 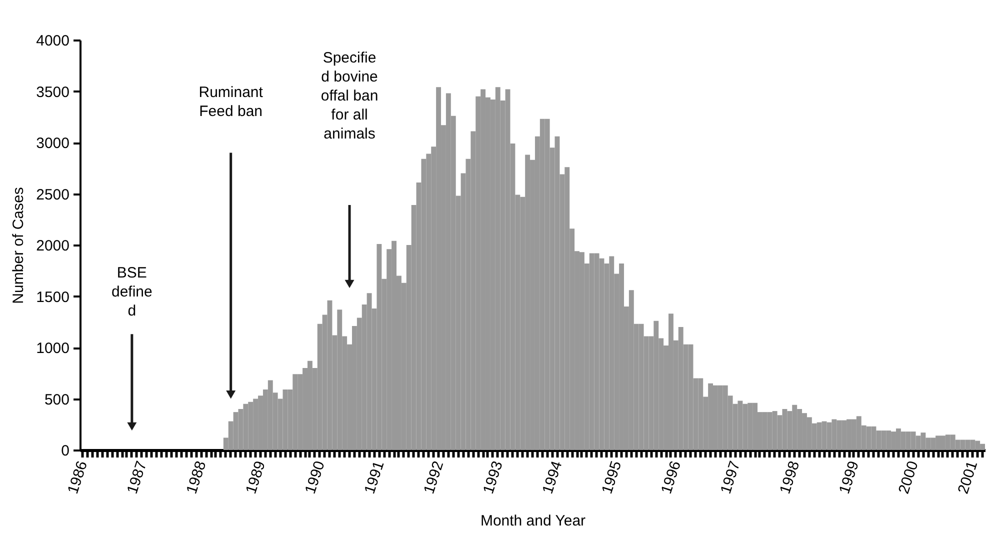 What do you see at coordinates (908, 477) in the screenshot?
I see `x-tick-label: 2000` at bounding box center [908, 477].